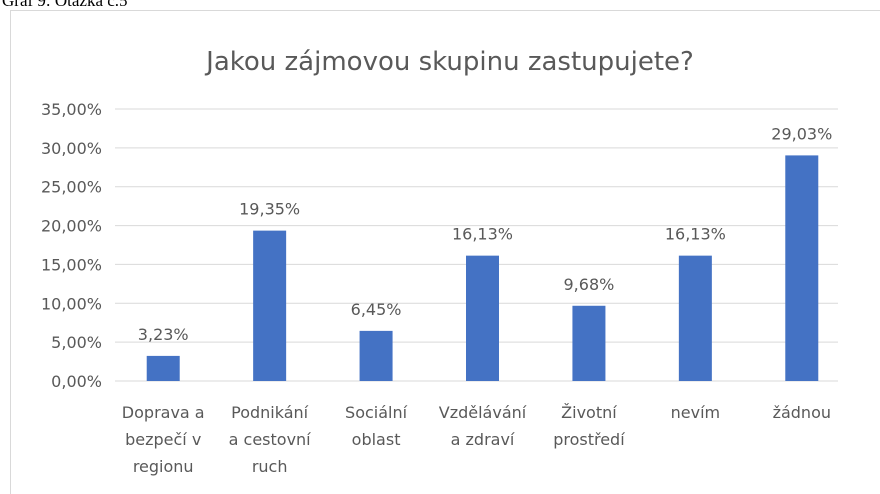 The width and height of the screenshot is (880, 494). What do you see at coordinates (71, 226) in the screenshot?
I see `y-tick-label: 20,00%` at bounding box center [71, 226].